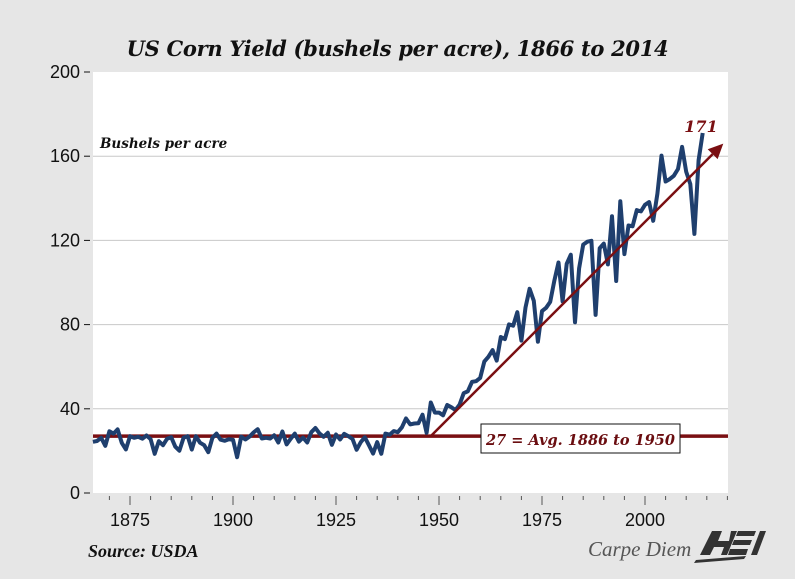 The width and height of the screenshot is (795, 579). What do you see at coordinates (163, 144) in the screenshot?
I see `y-axis-label: Bushels per acre` at bounding box center [163, 144].